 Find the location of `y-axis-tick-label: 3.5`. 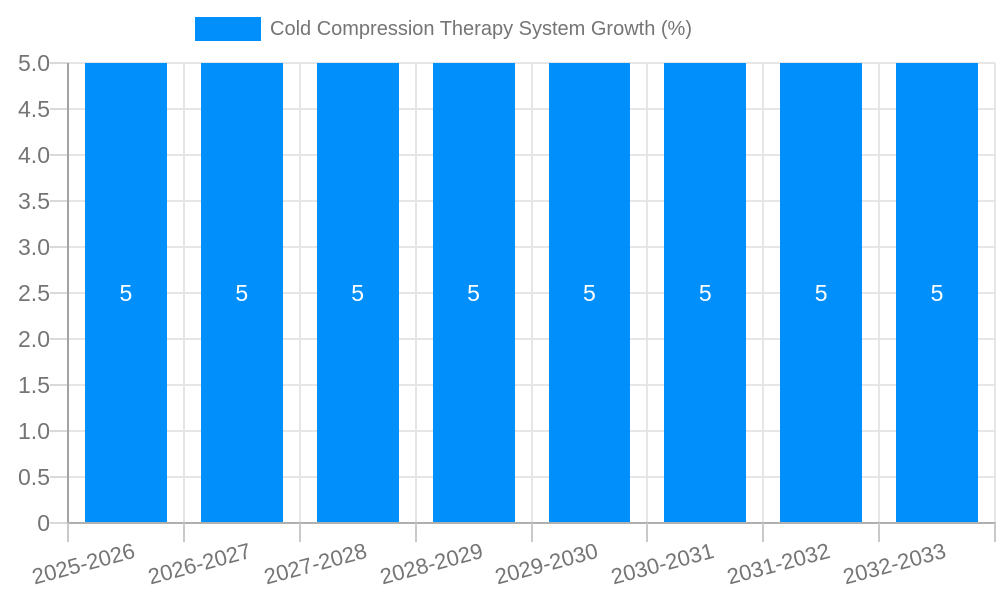

y-axis-tick-label: 3.5 is located at coordinates (34, 201).